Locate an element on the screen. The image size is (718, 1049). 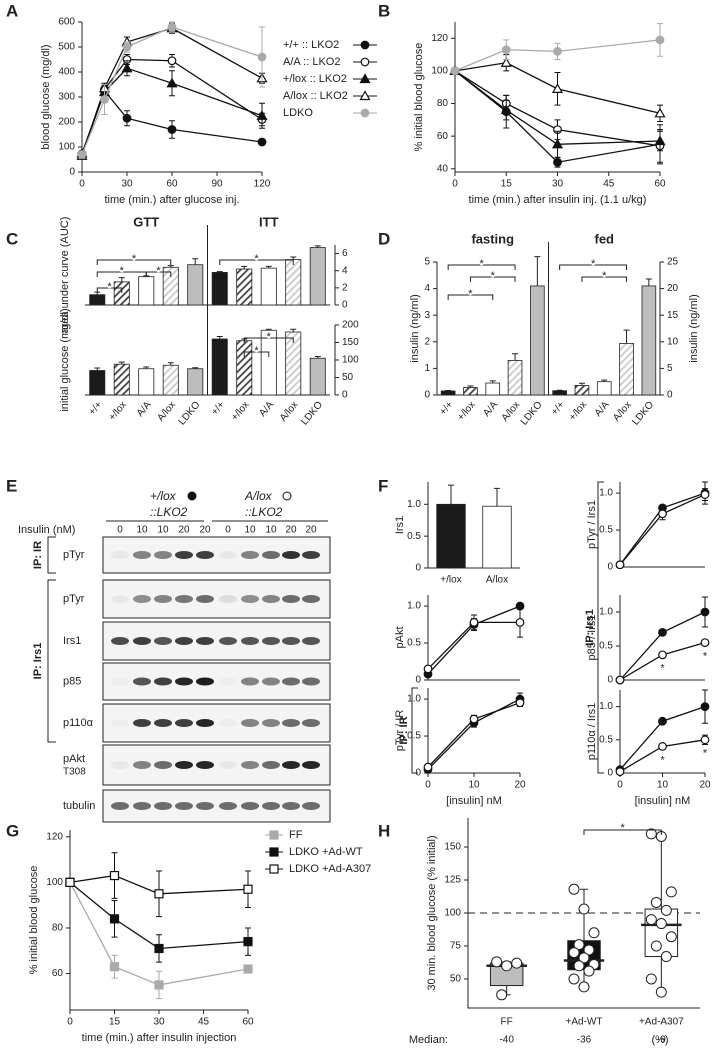
y-tick-label: 0 is located at coordinates (418, 773).